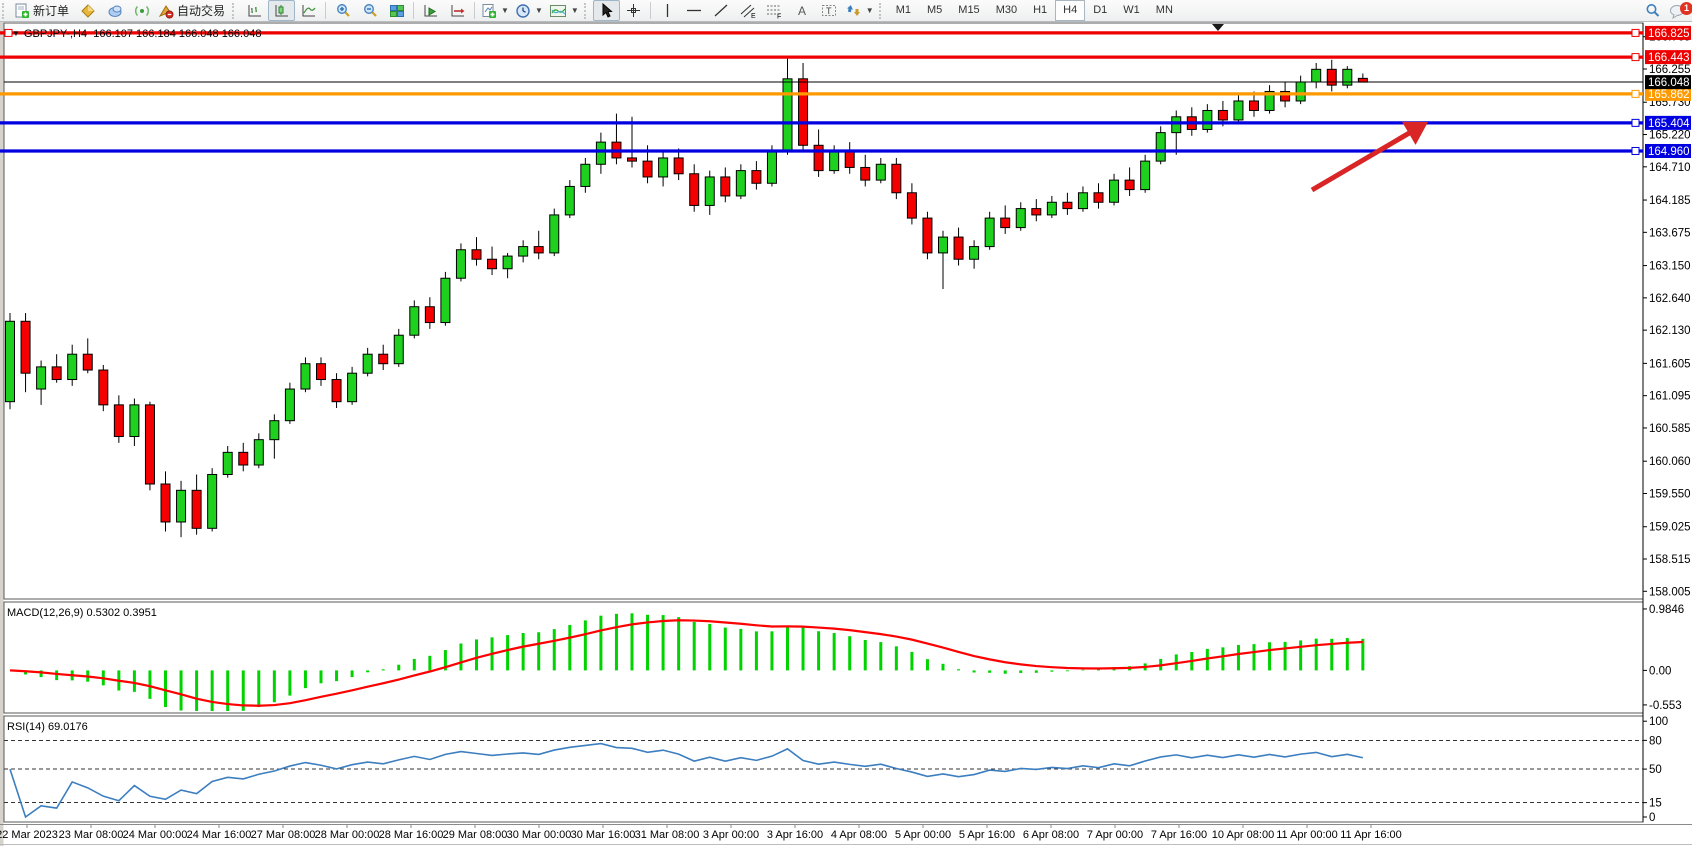  What do you see at coordinates (969, 10) in the screenshot?
I see `timeframe-M15: M15` at bounding box center [969, 10].